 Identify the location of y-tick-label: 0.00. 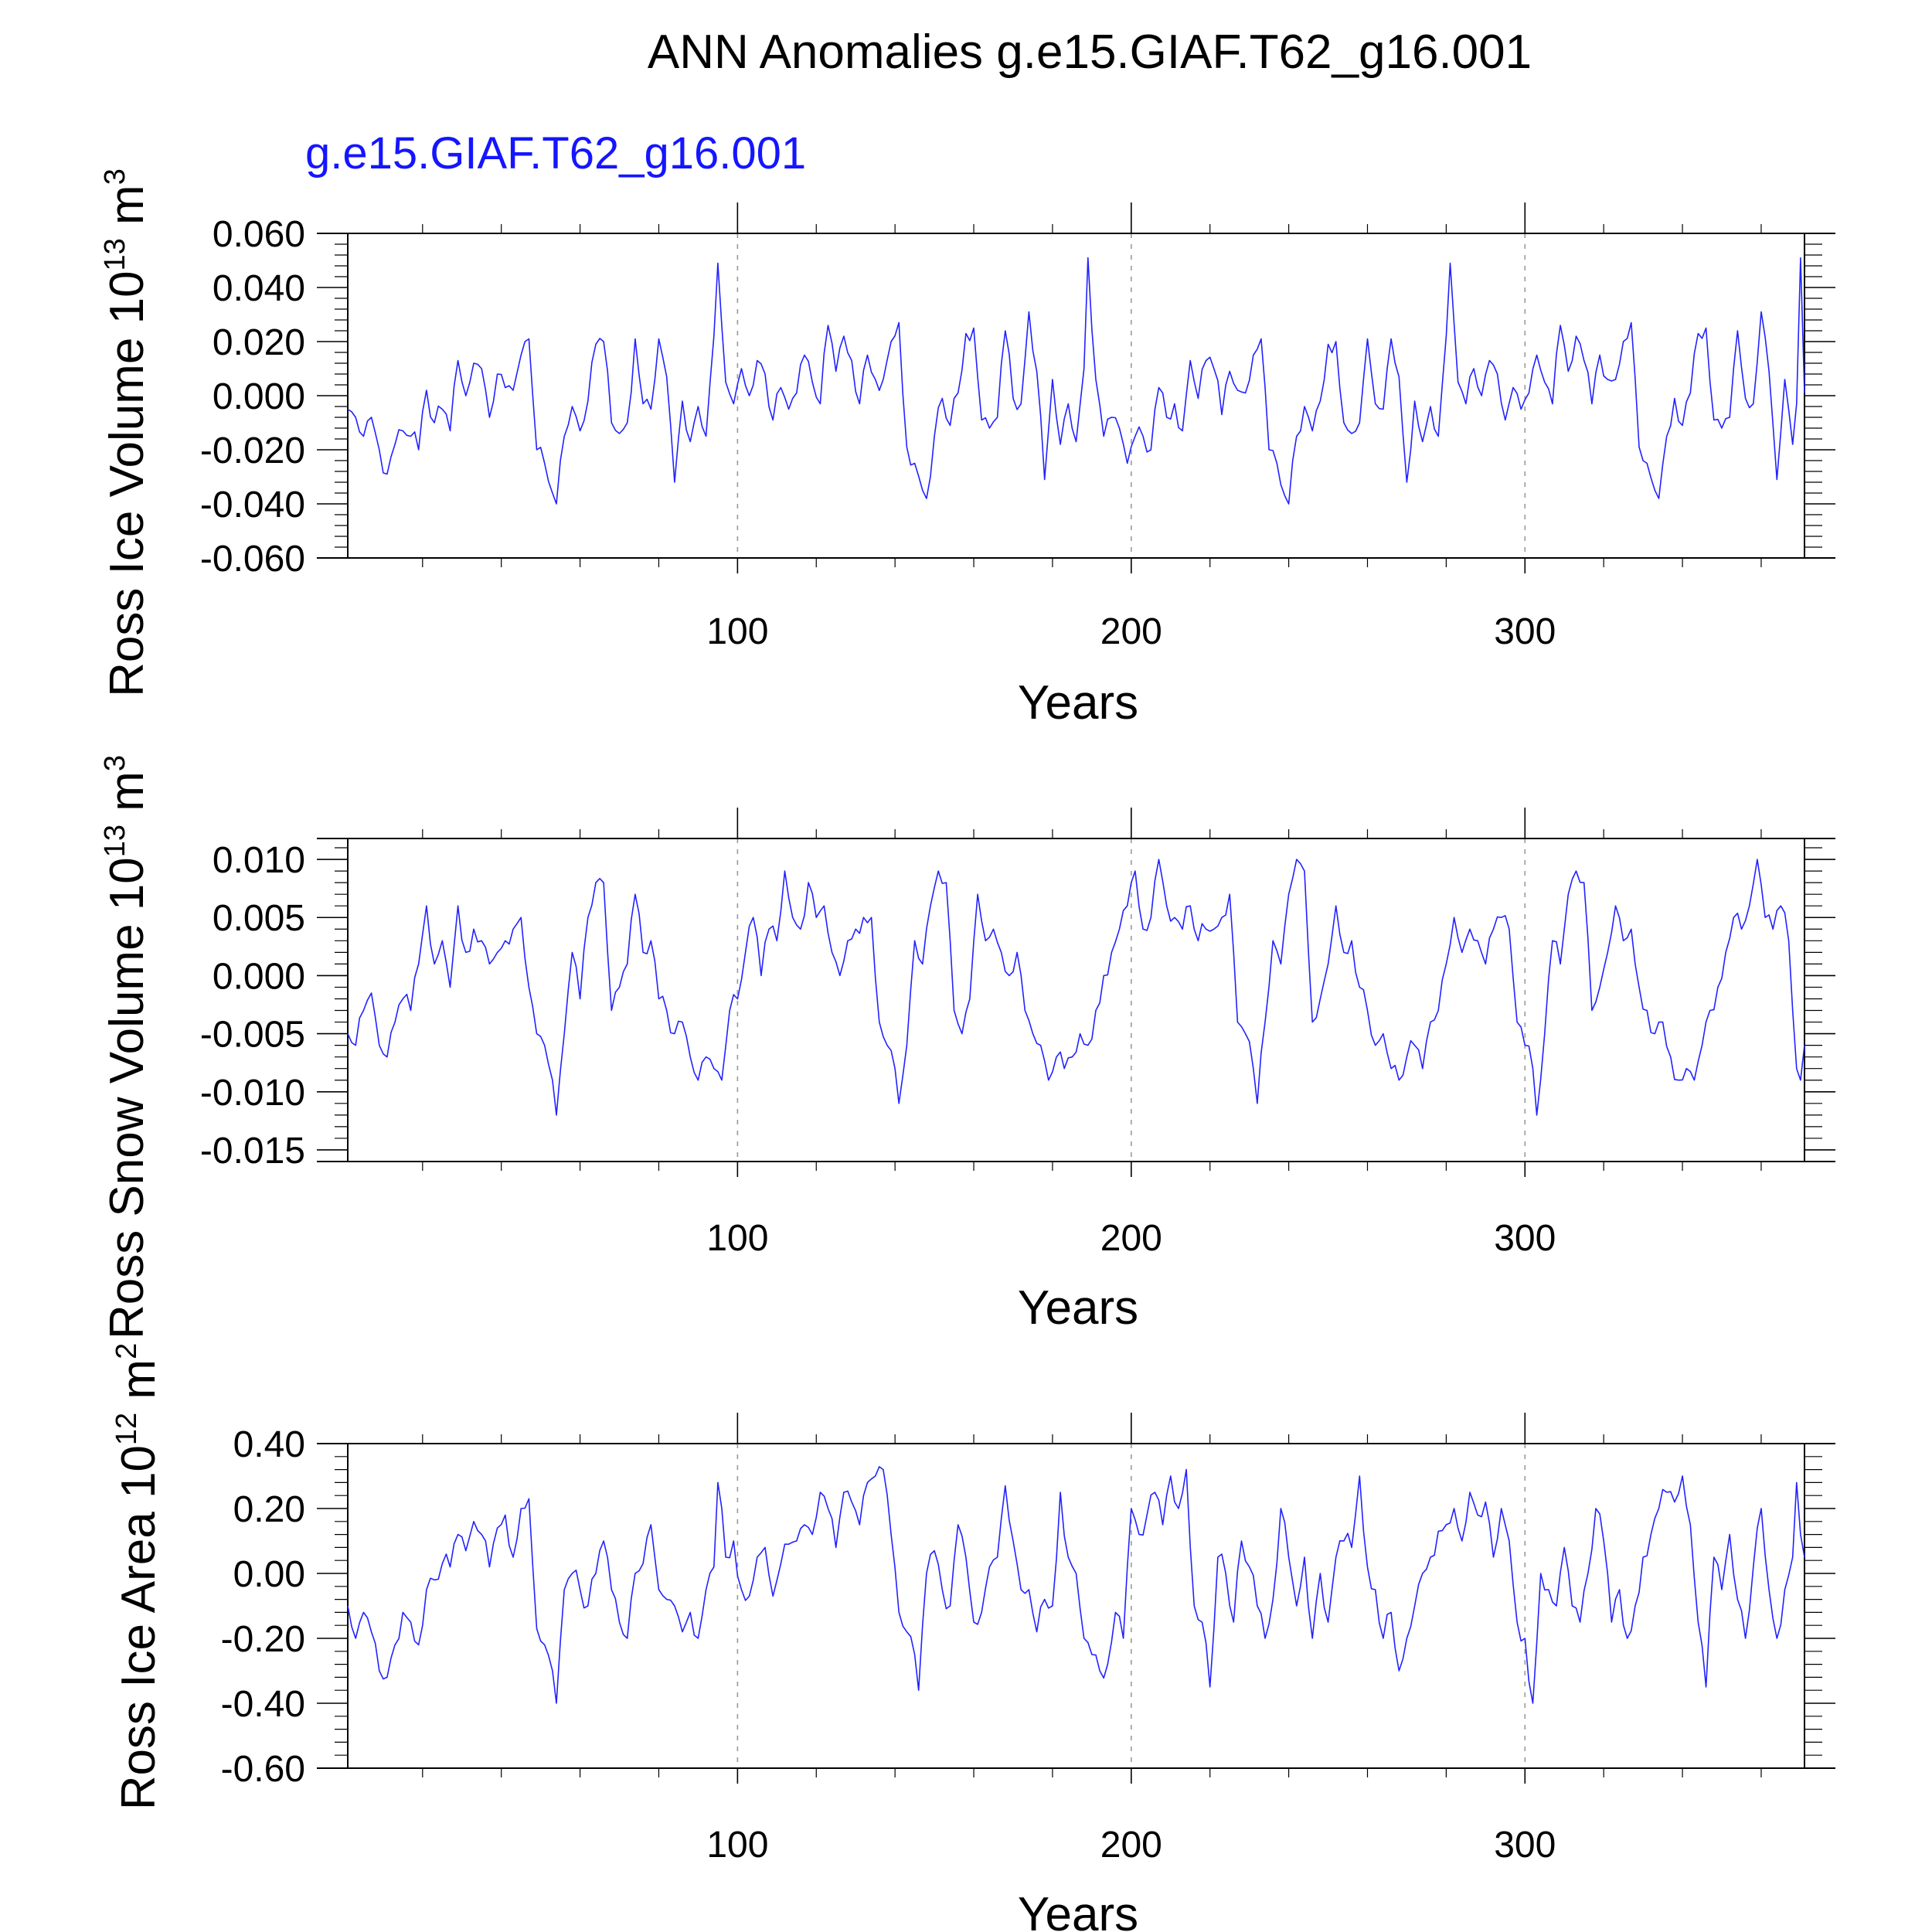
(269, 1575).